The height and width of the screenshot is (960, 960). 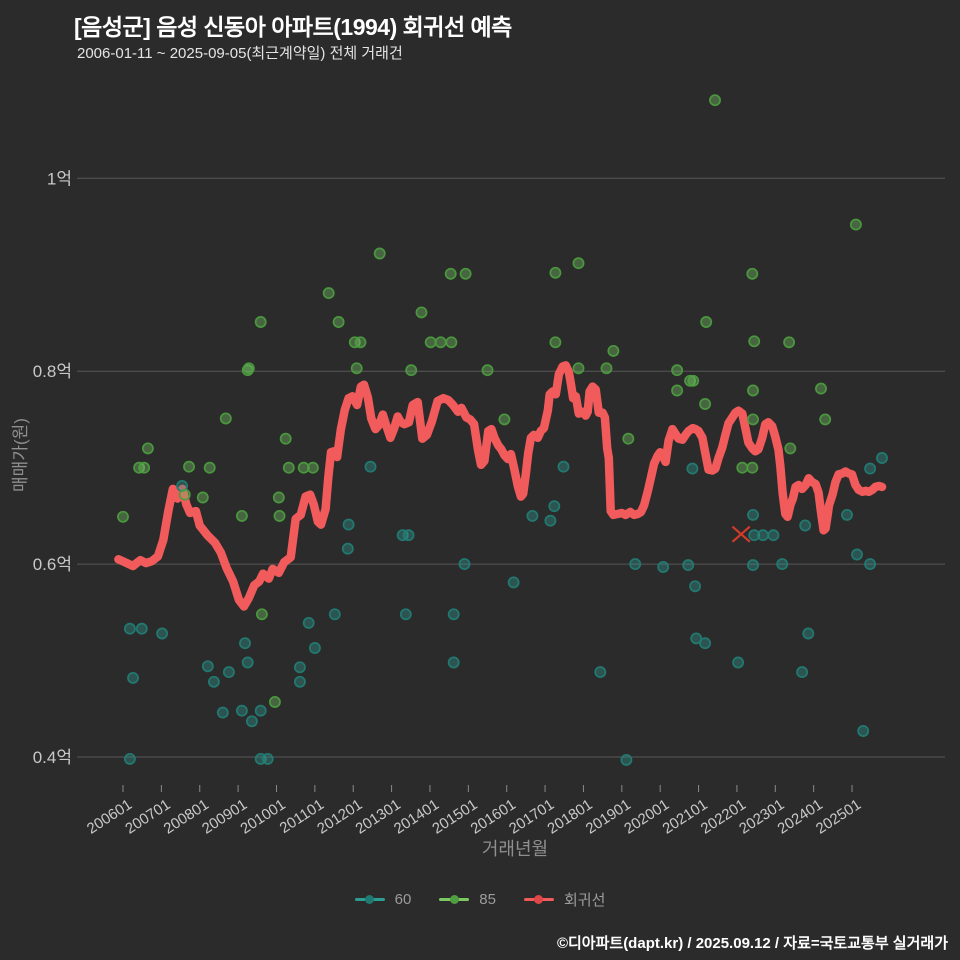 What do you see at coordinates (487, 899) in the screenshot?
I see `legend-label: 85` at bounding box center [487, 899].